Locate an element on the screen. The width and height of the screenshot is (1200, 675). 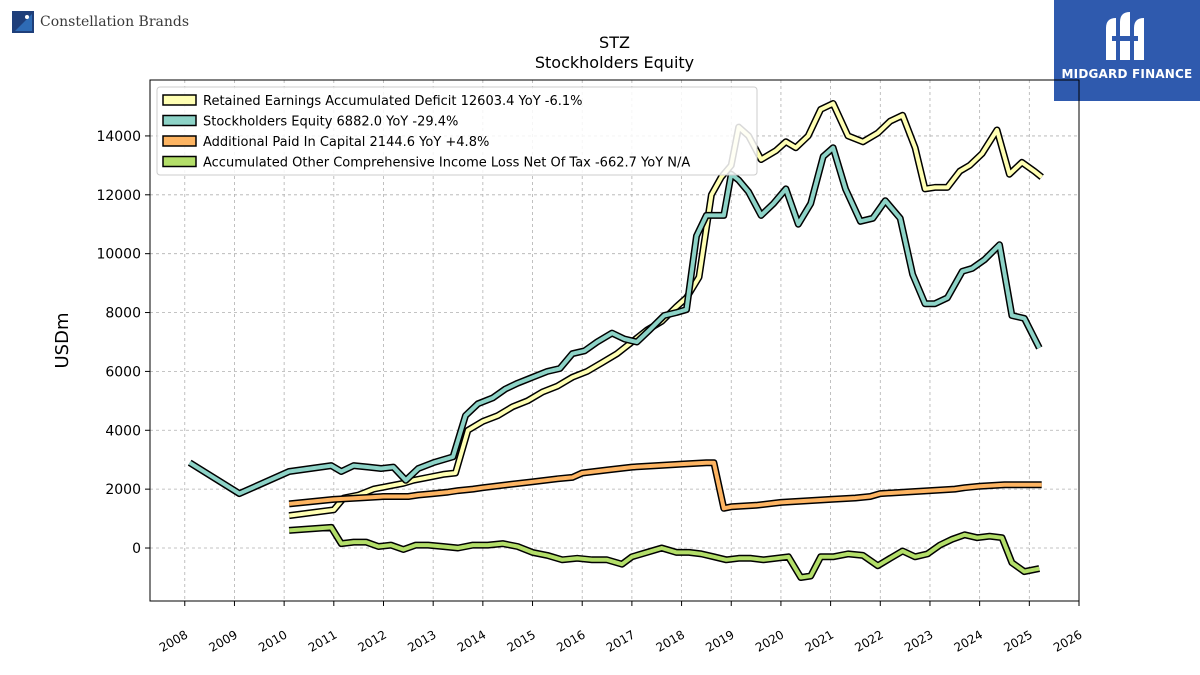
x-tick-label: 2018 is located at coordinates (670, 640).